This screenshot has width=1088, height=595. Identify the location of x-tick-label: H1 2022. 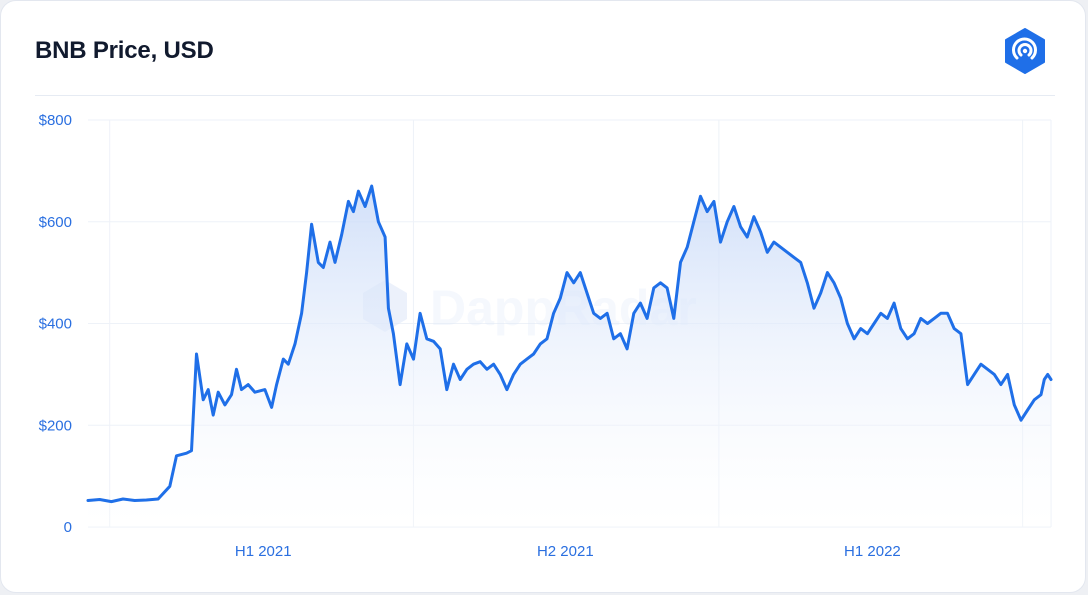
(872, 551).